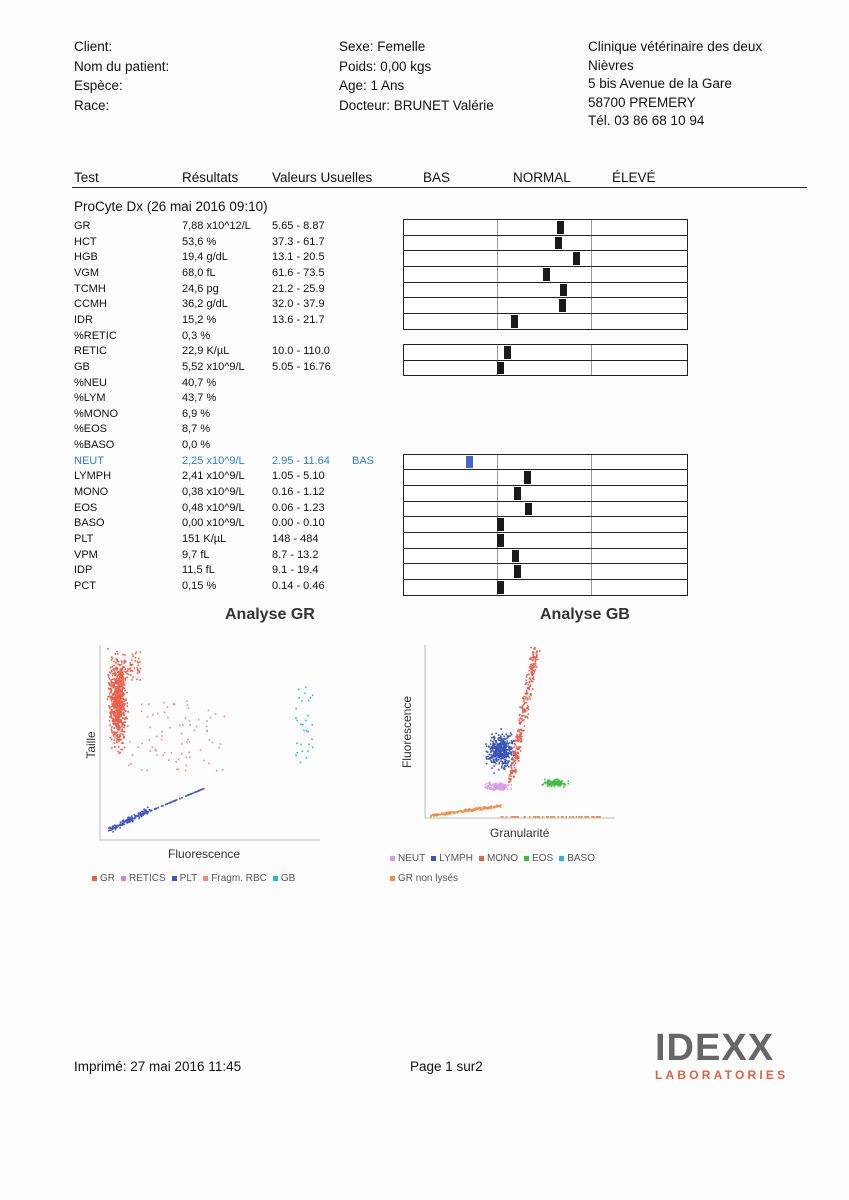 The image size is (849, 1200). Describe the element at coordinates (95, 335) in the screenshot. I see `cell: %RETIC` at that location.